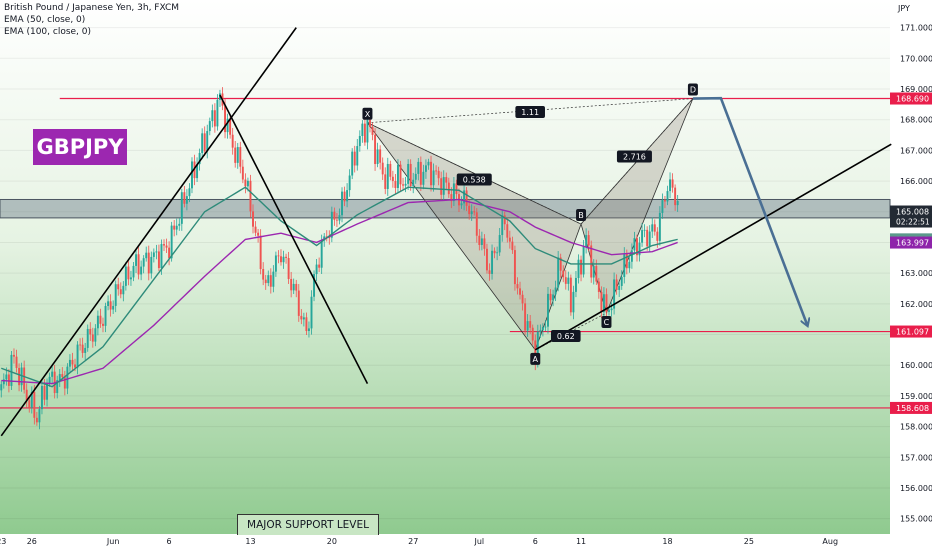 The width and height of the screenshot is (932, 550). What do you see at coordinates (308, 524) in the screenshot?
I see `major-support-annotation: MAJOR SUPPORT LEVEL` at bounding box center [308, 524].